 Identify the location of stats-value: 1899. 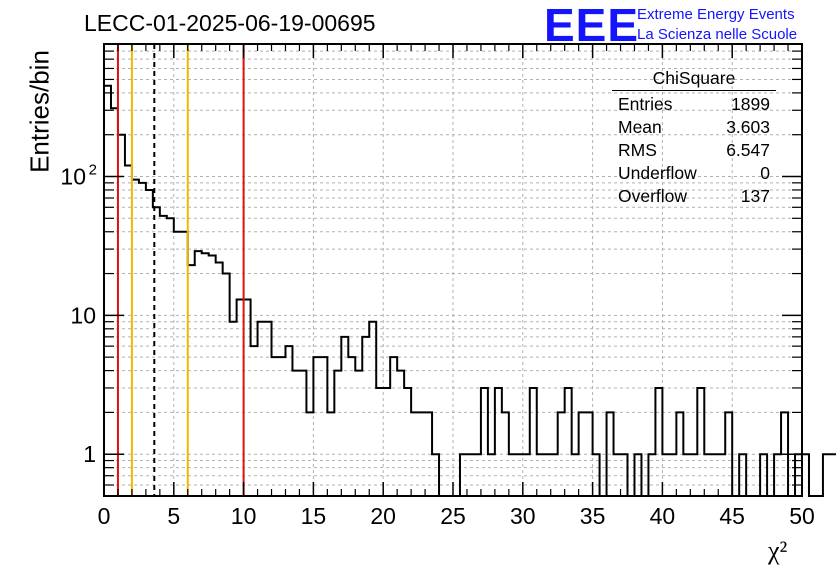
(750, 104).